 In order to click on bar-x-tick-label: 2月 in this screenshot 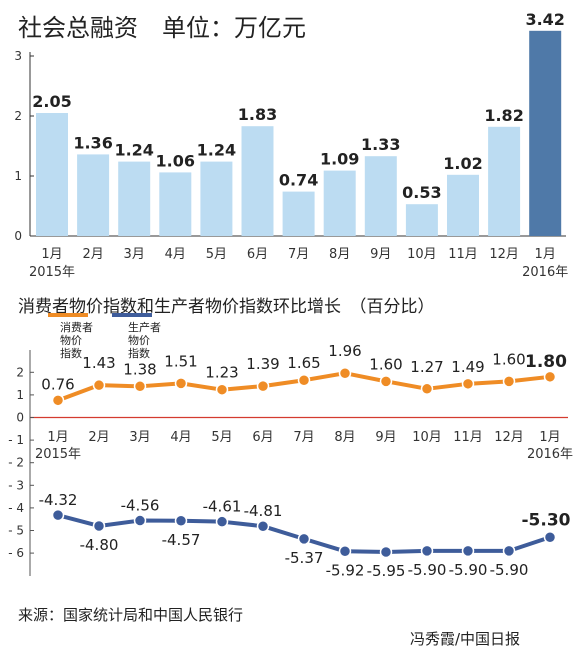, I will do `click(92, 254)`.